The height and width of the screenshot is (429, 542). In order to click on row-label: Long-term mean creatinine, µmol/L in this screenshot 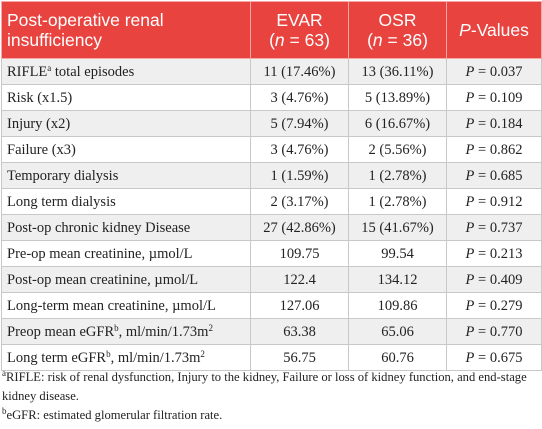, I will do `click(126, 305)`.